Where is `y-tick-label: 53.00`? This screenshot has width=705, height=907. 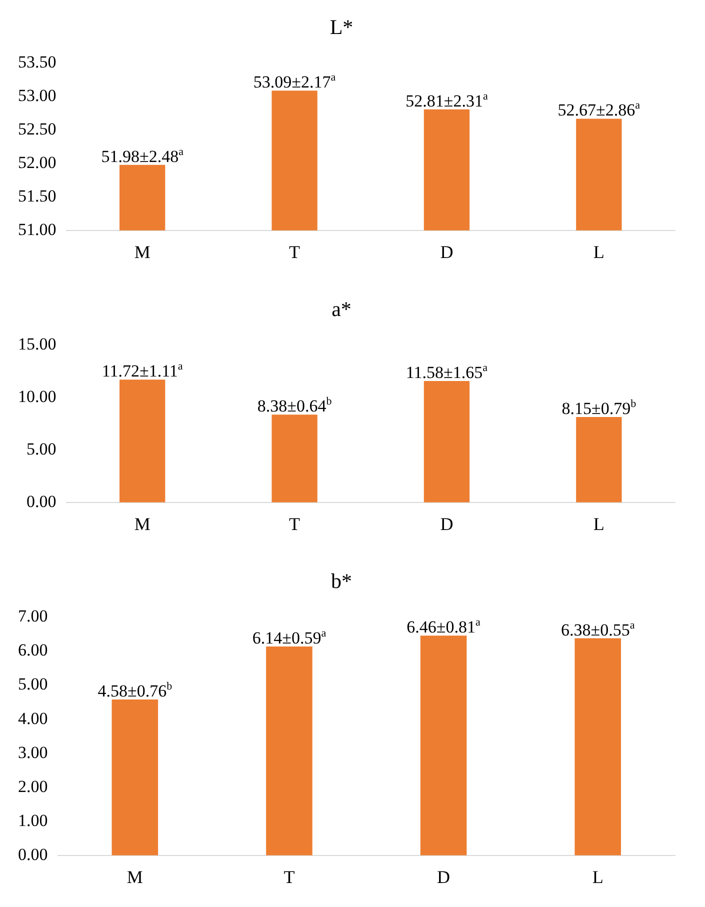 y-tick-label: 53.00 is located at coordinates (37, 96).